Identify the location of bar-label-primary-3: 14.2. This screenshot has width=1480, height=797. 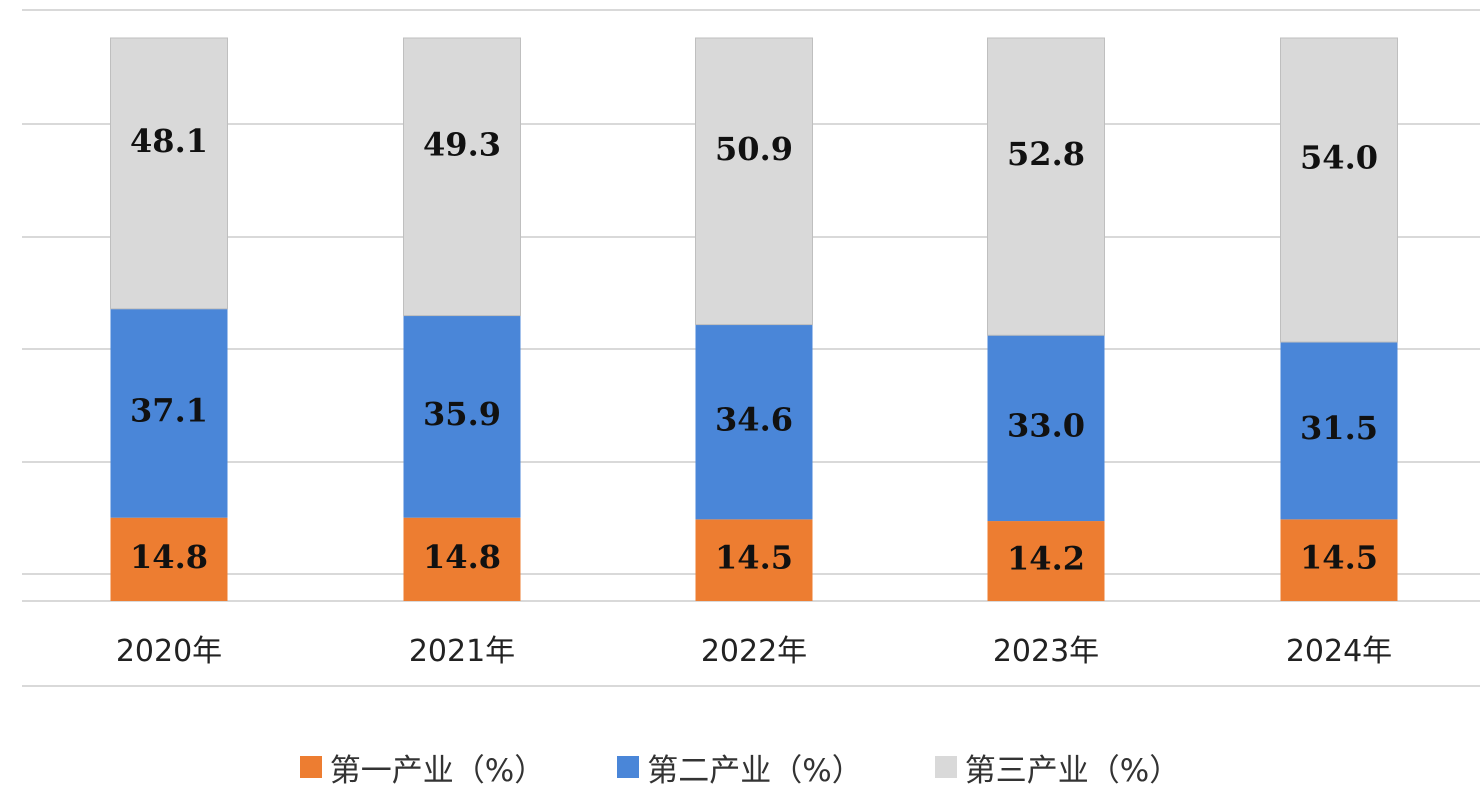
(1046, 559).